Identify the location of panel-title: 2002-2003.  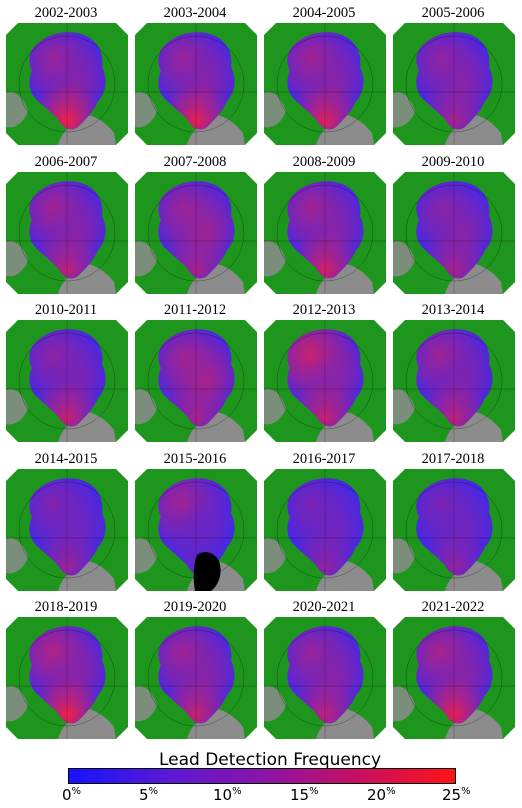
(66, 13).